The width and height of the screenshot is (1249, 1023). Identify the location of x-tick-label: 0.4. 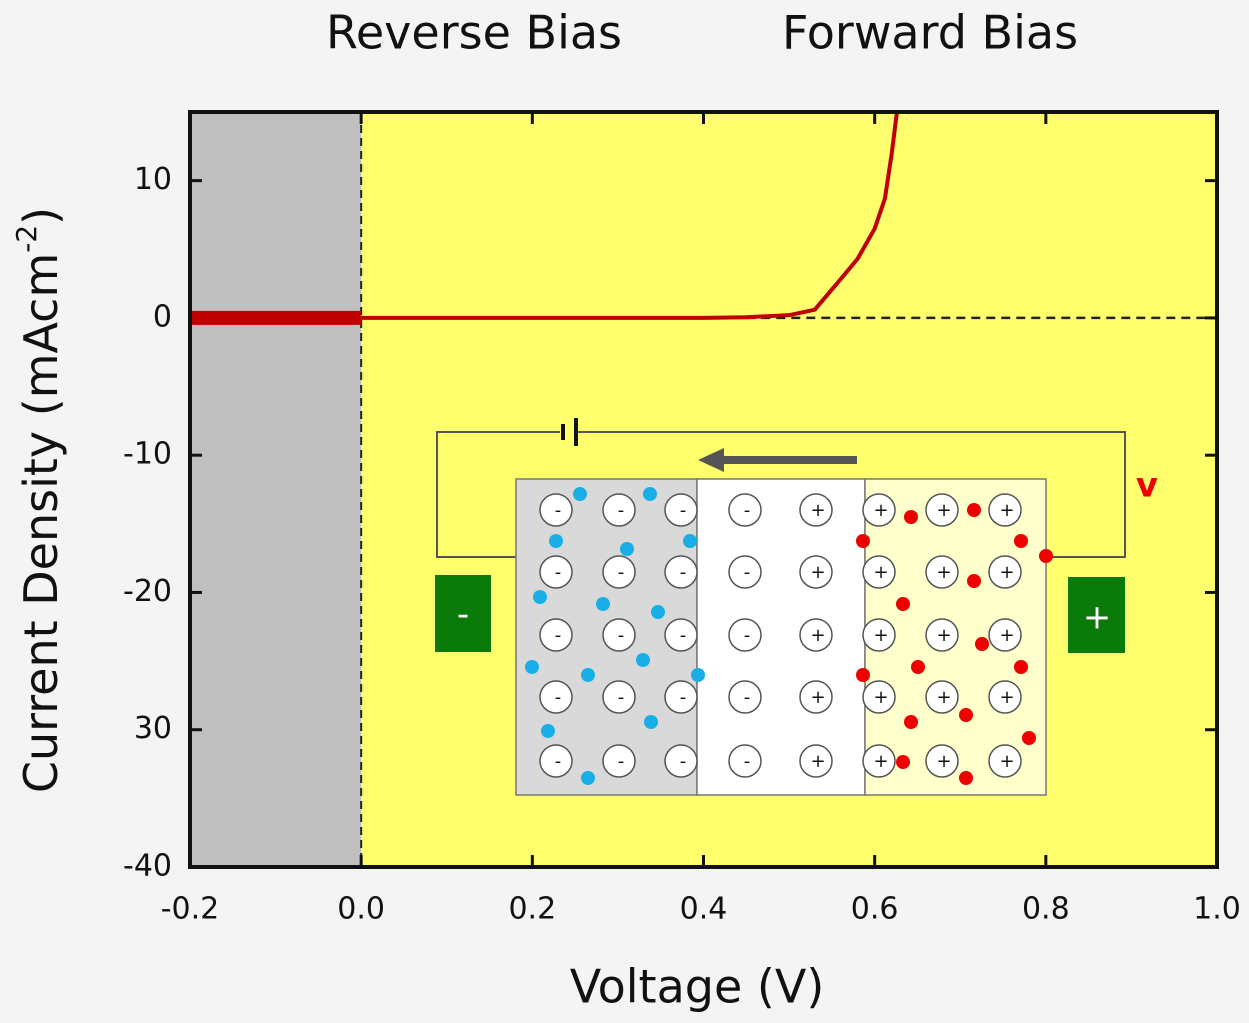
(704, 909).